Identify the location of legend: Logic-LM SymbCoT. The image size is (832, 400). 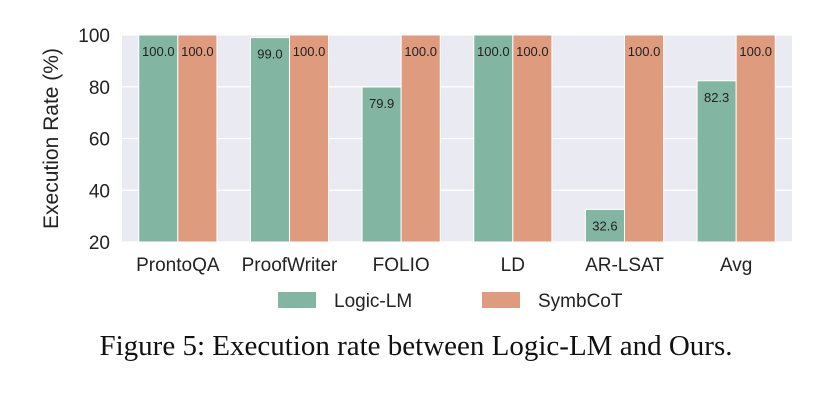
(450, 301).